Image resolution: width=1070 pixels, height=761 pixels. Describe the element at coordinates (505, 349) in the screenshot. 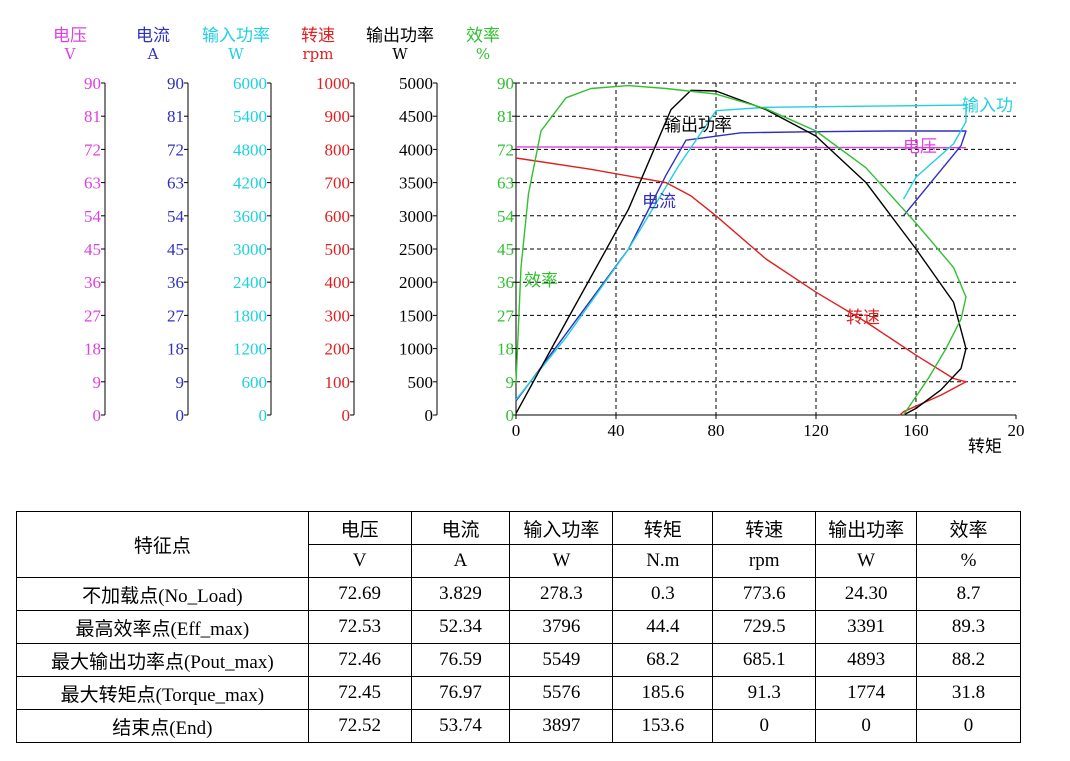

I see `plot-y-tick-label: 18` at that location.